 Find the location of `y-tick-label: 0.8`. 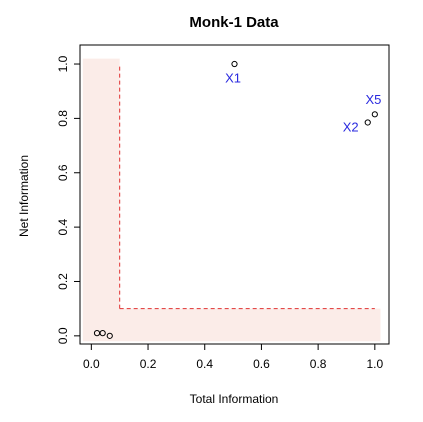

y-tick-label: 0.8 is located at coordinates (63, 118).